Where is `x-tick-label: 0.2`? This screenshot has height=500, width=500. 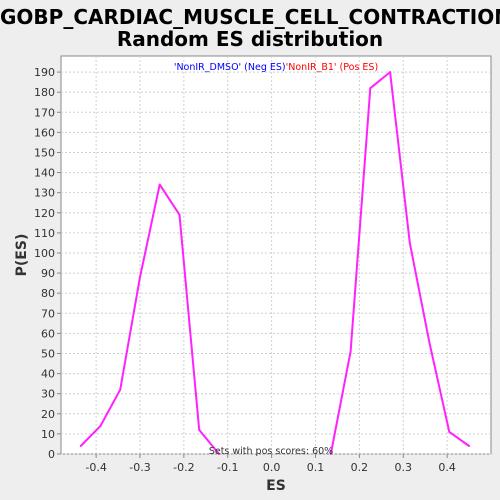
x-tick-label: 0.2 is located at coordinates (360, 467).